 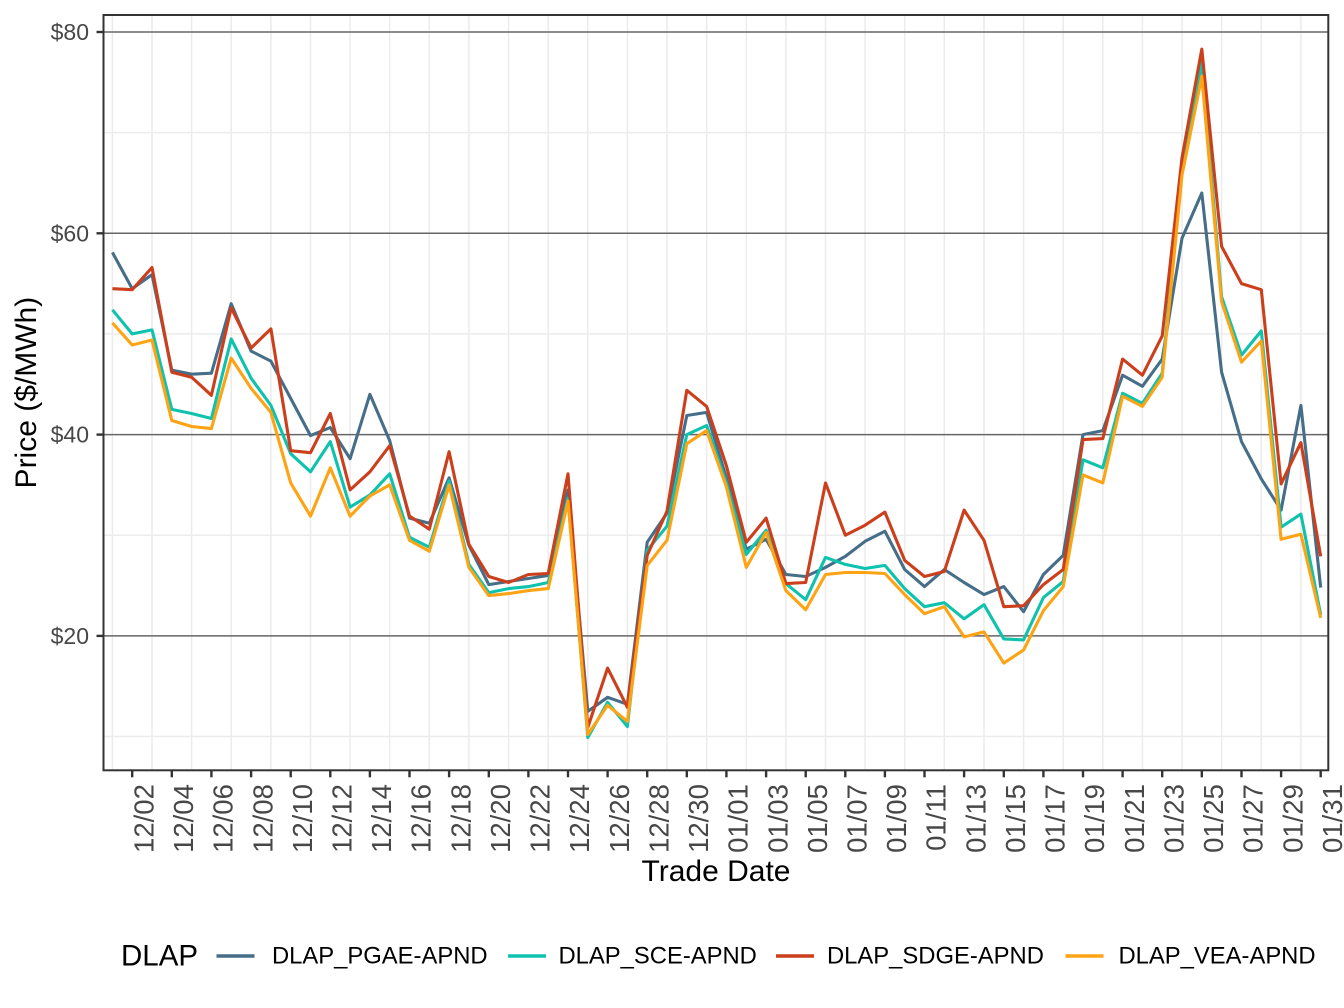 What do you see at coordinates (1217, 956) in the screenshot?
I see `svg-text: DLAP_VEA-APND` at bounding box center [1217, 956].